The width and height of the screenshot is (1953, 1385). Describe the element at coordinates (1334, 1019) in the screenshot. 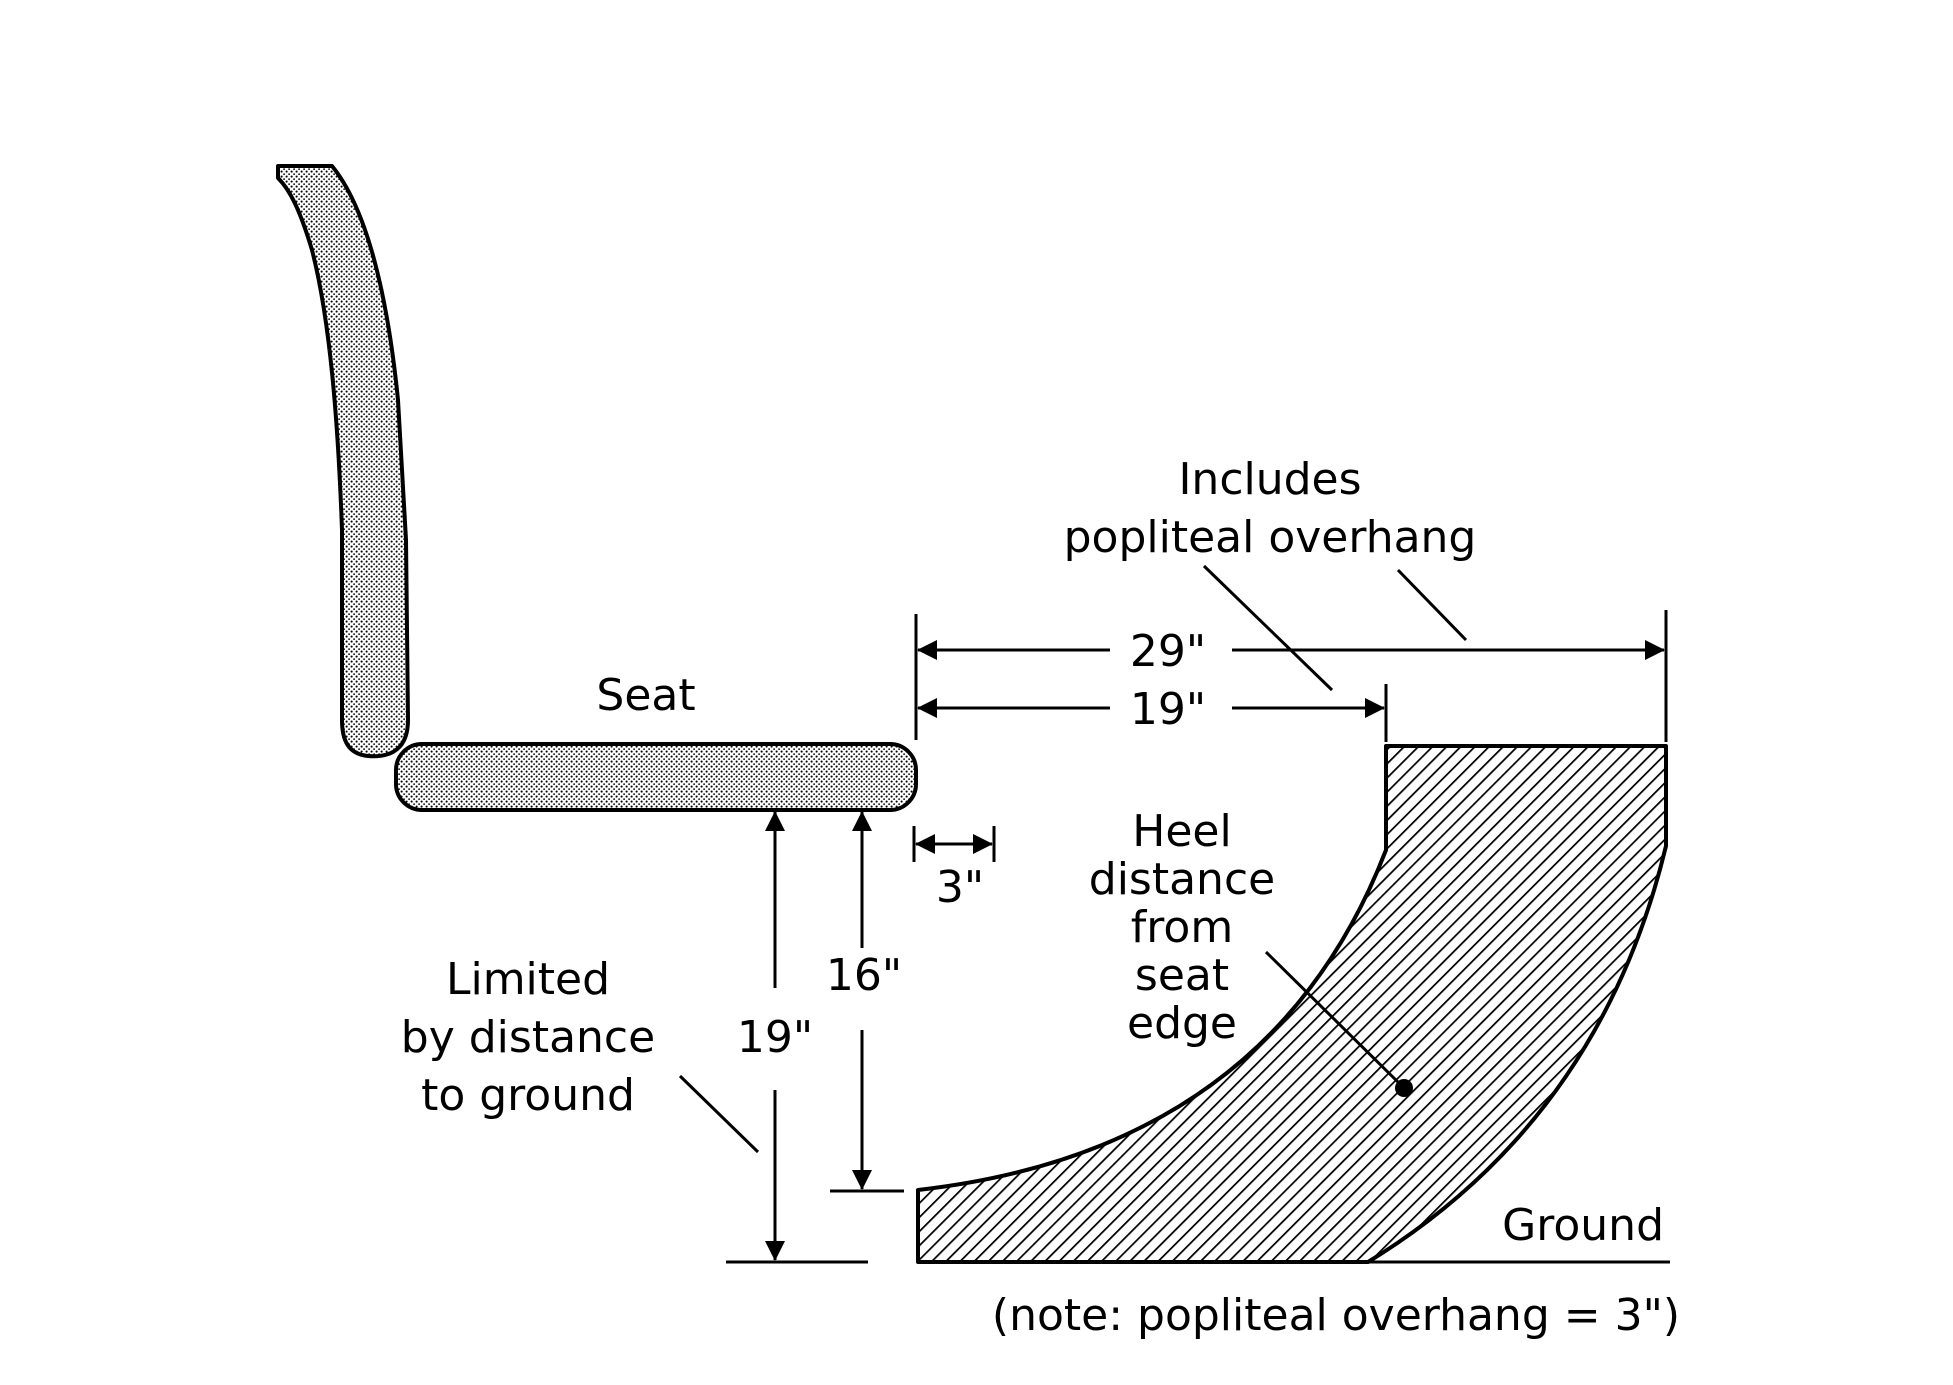

I see `heel-leader-line` at that location.